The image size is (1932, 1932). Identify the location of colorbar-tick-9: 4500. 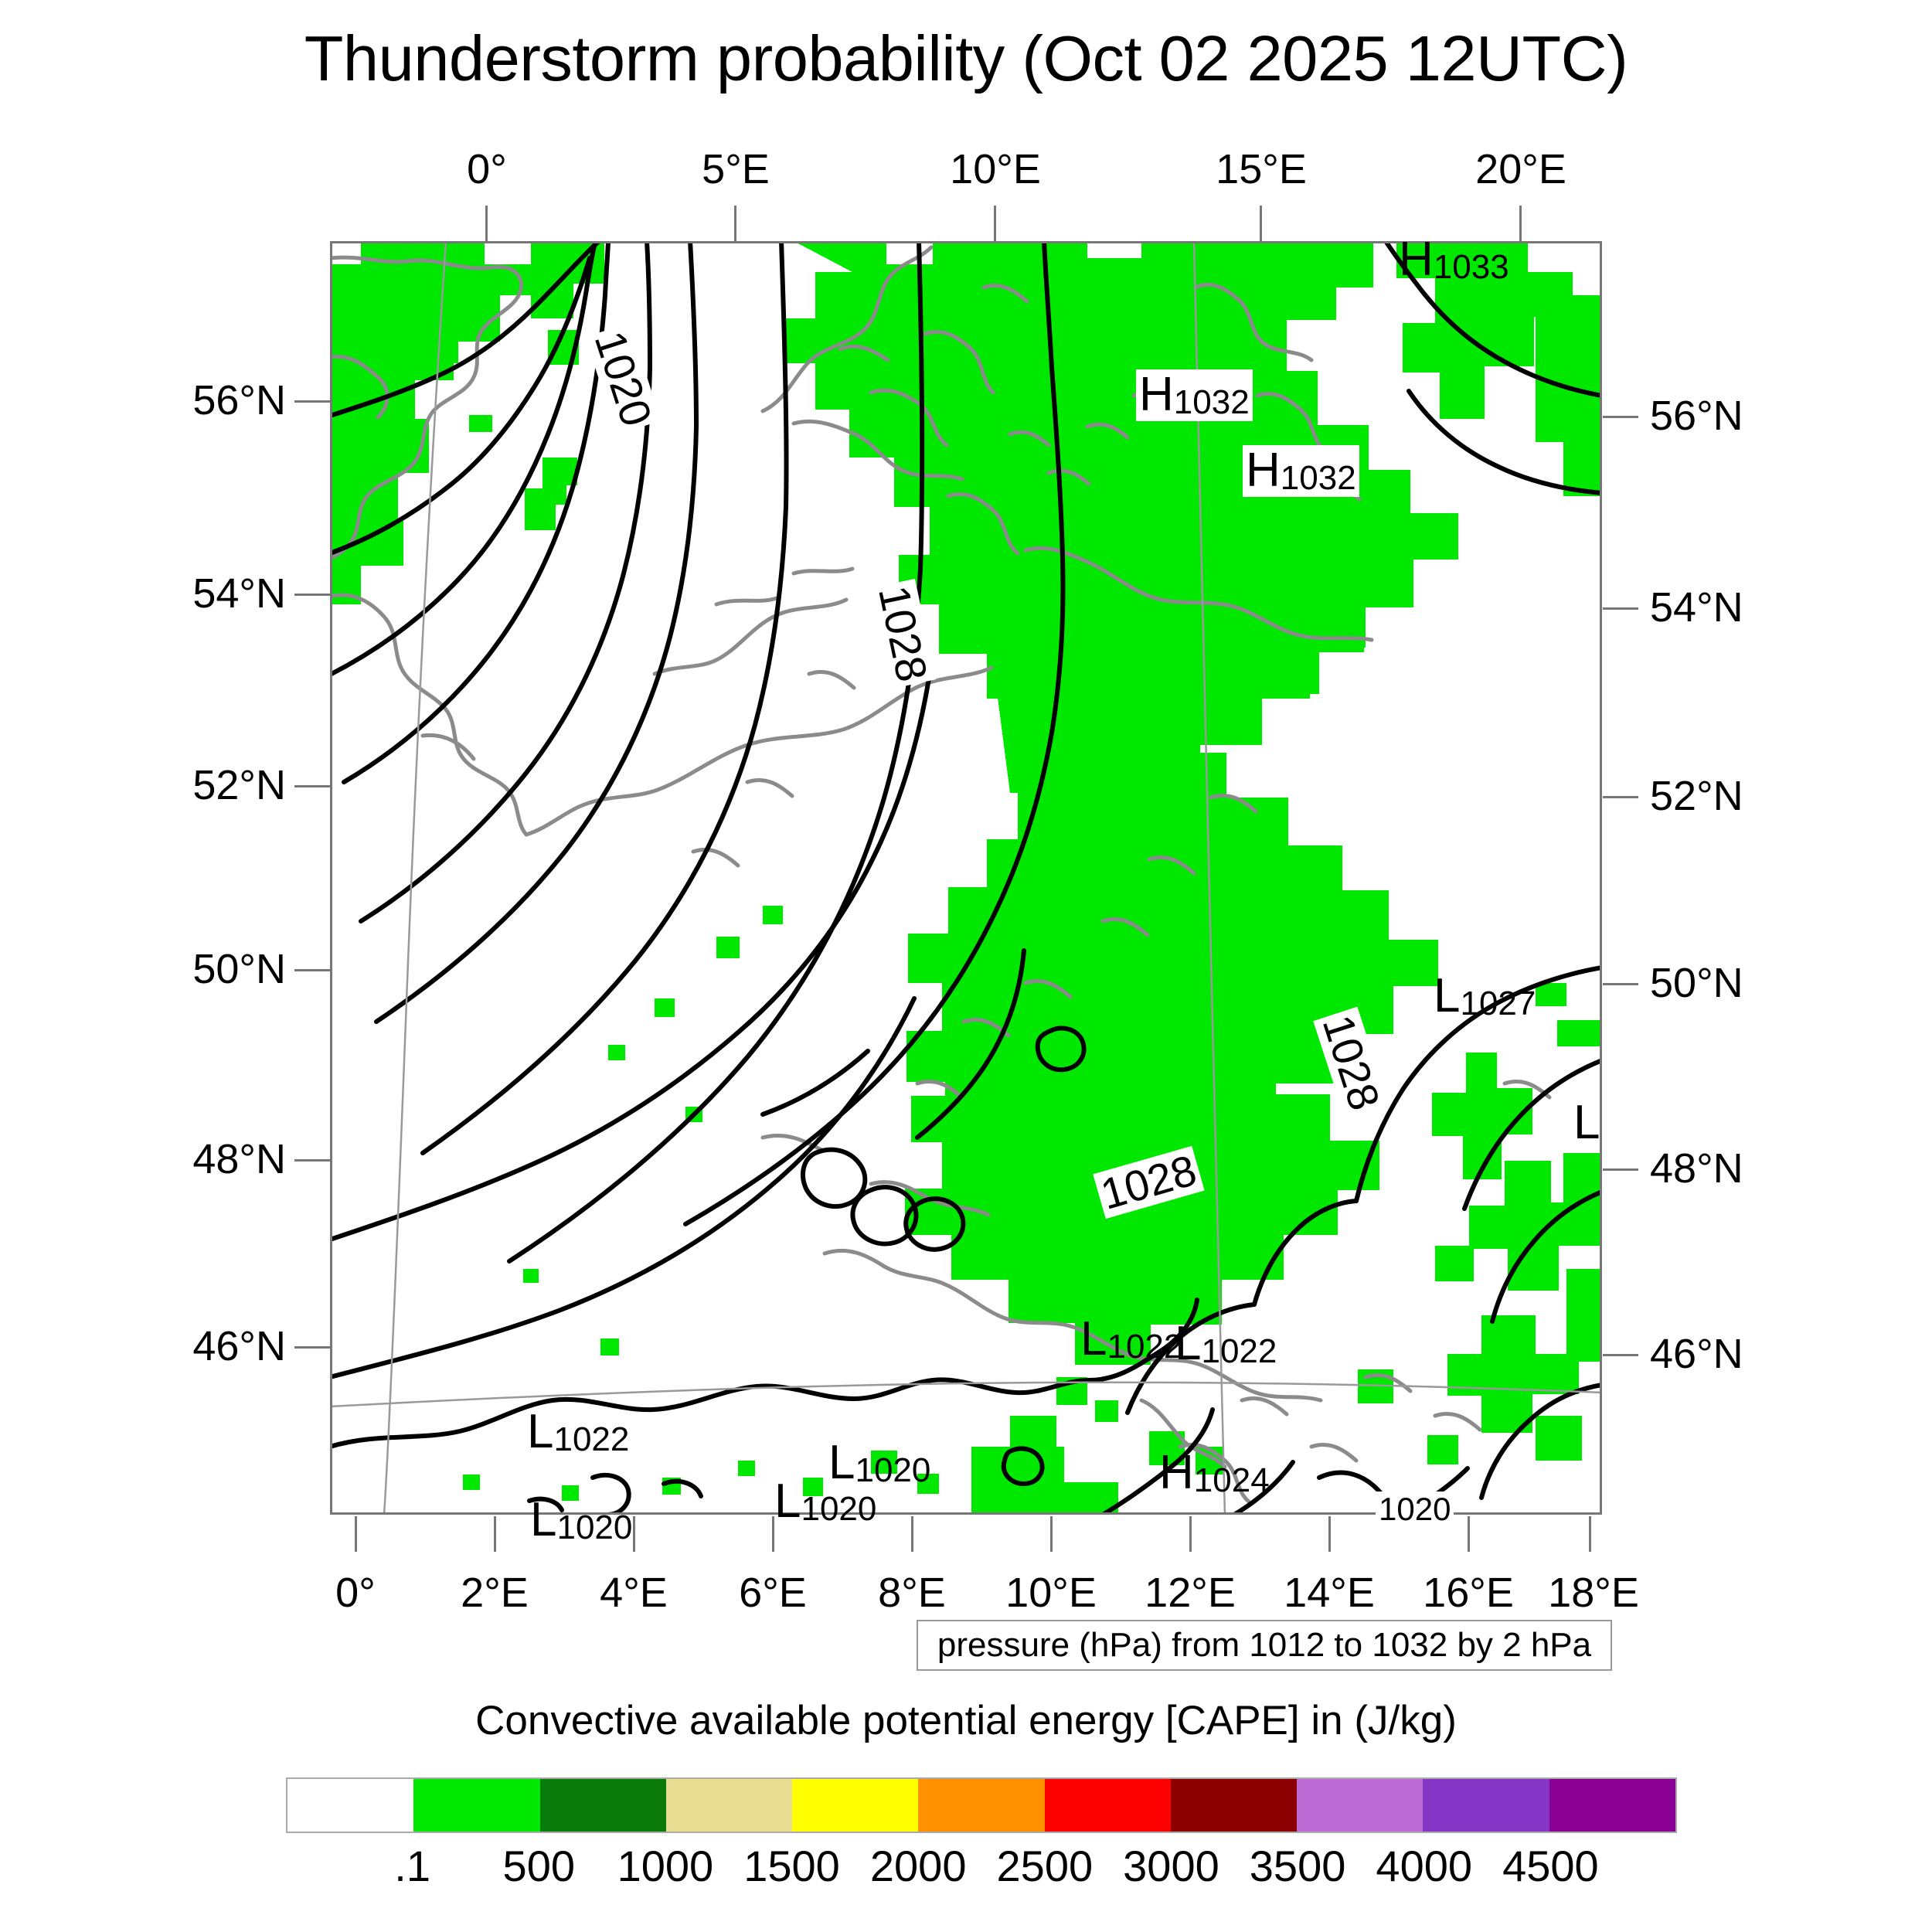
(1551, 1866).